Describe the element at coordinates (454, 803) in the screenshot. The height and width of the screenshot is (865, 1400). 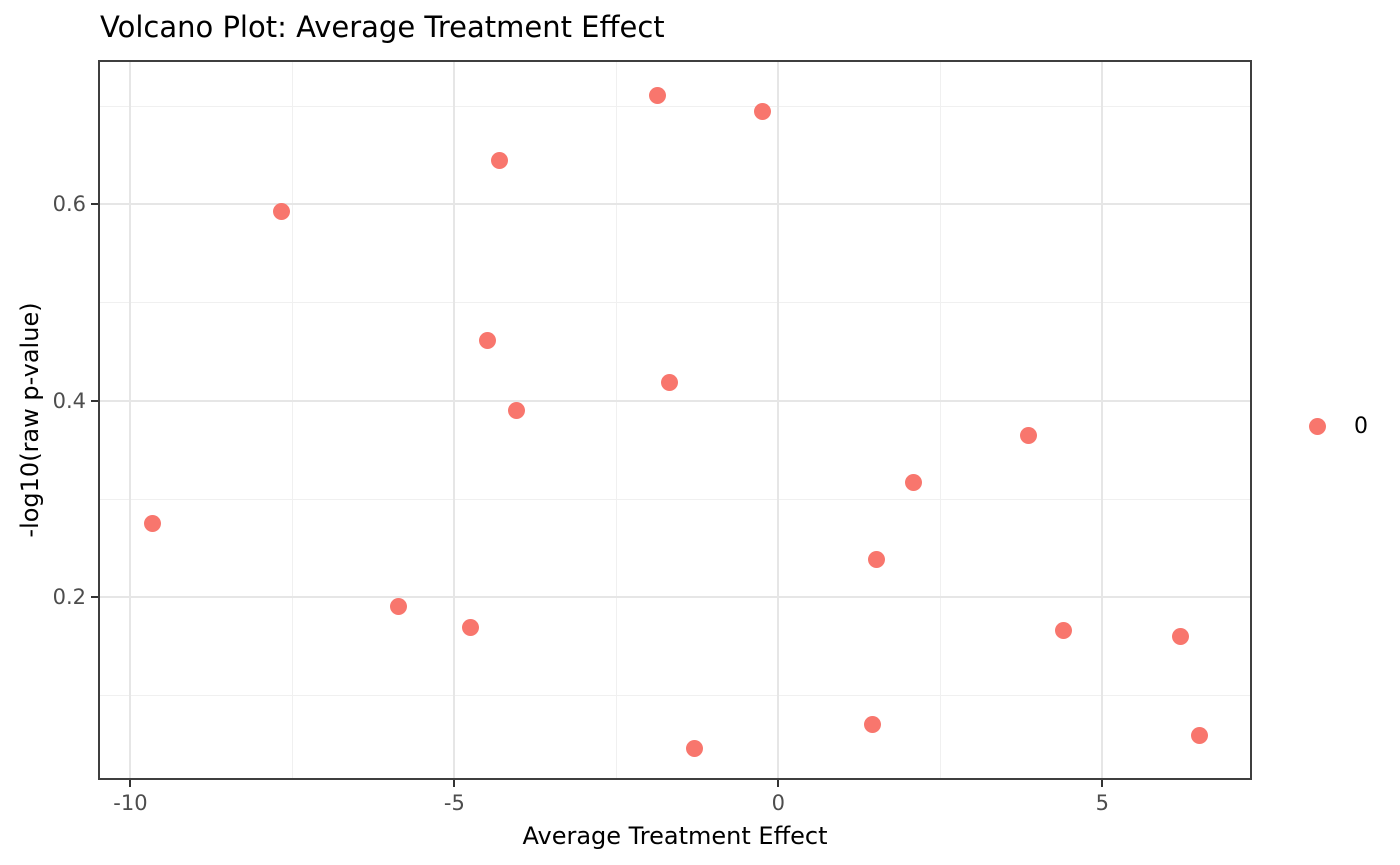
I see `x-tick-label: -5` at that location.